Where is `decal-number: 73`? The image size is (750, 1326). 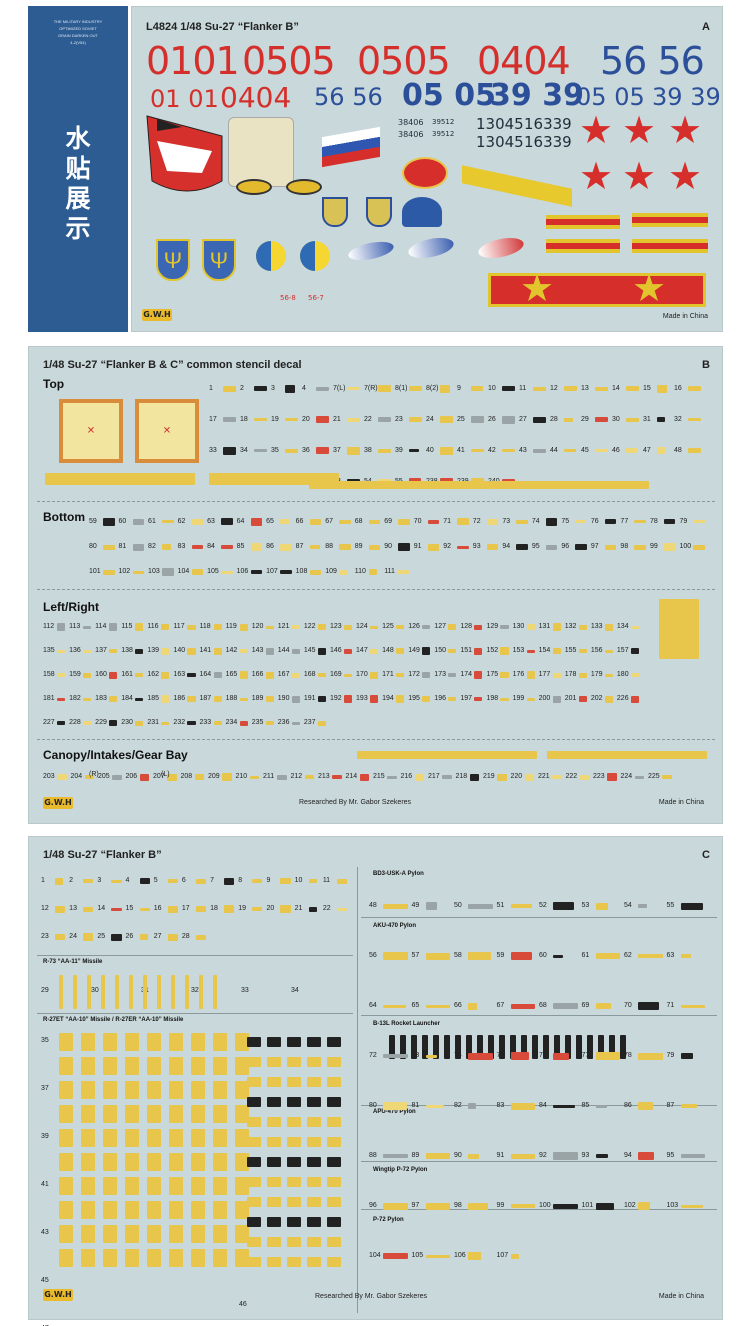 decal-number: 73 is located at coordinates (506, 521).